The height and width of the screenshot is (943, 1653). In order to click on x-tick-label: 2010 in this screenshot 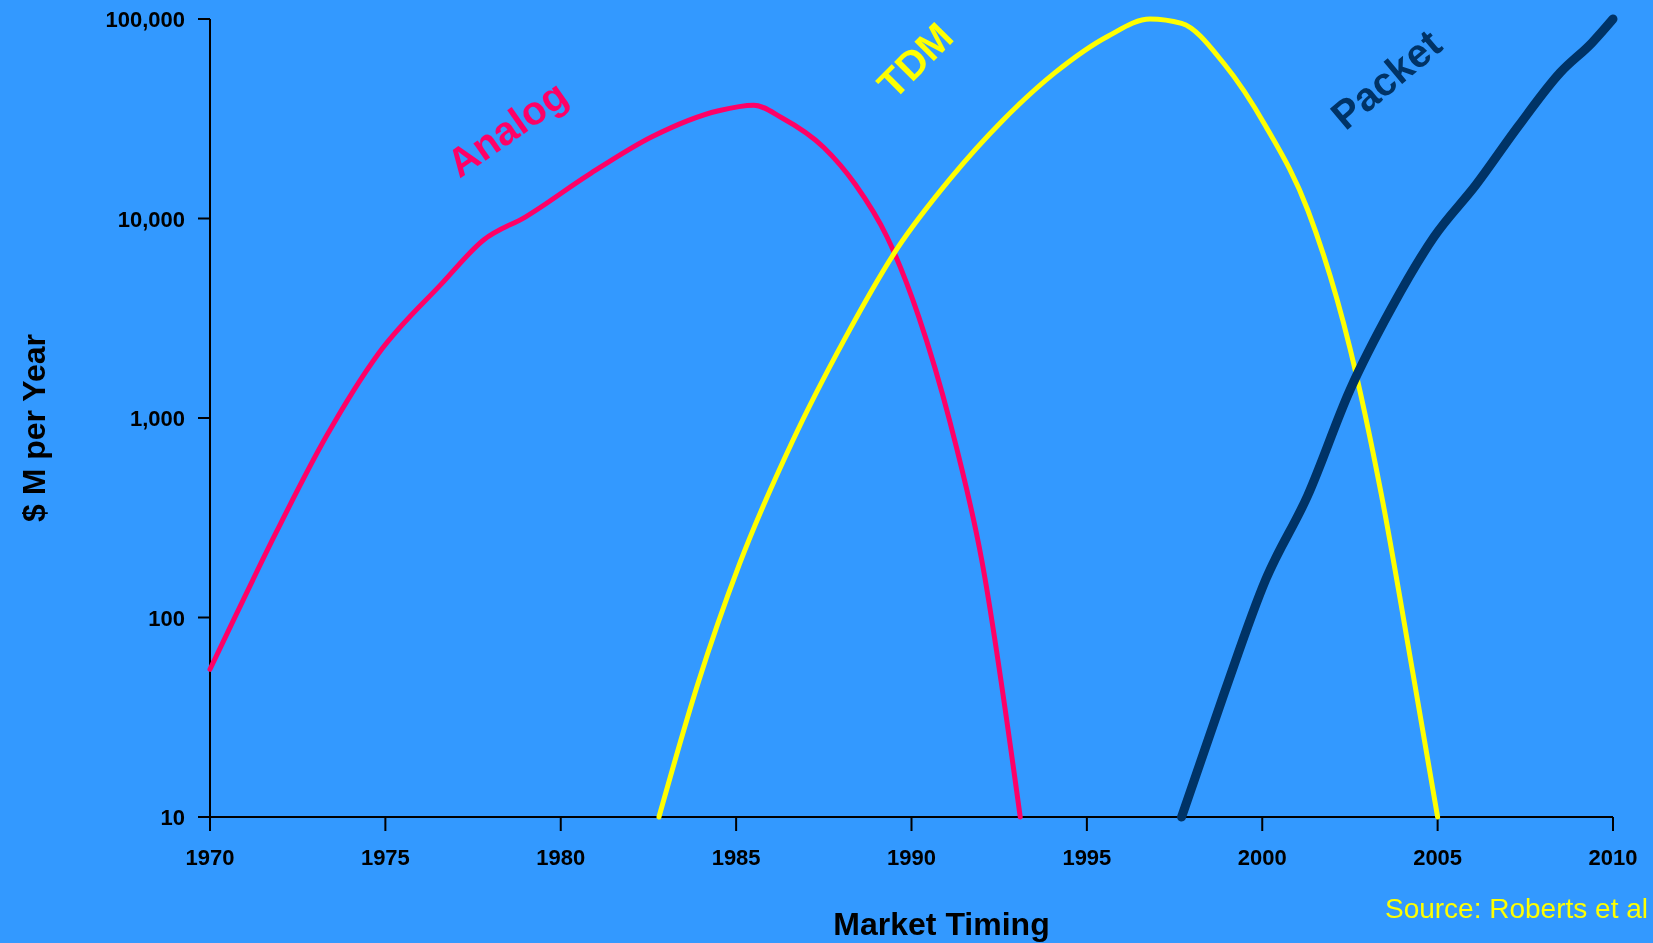, I will do `click(1613, 857)`.